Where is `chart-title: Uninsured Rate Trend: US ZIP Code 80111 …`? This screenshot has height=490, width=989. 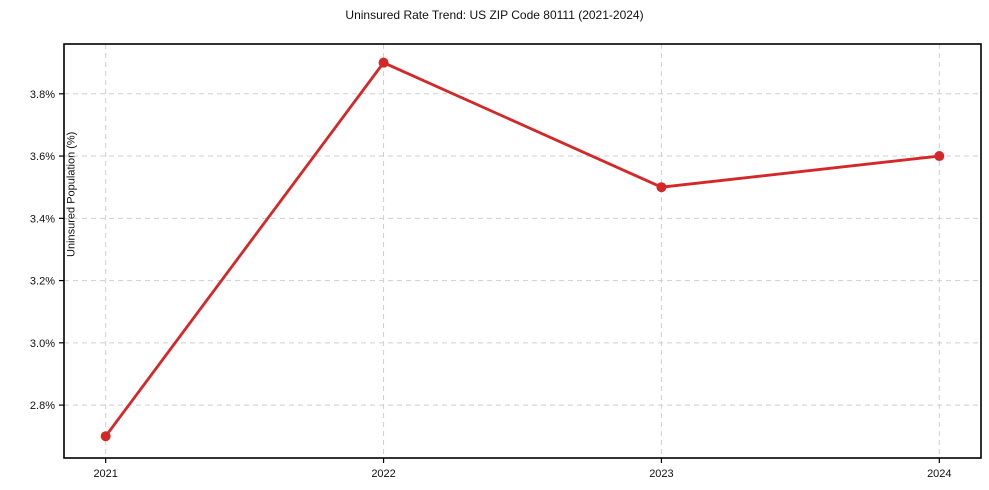
chart-title: Uninsured Rate Trend: US ZIP Code 80111 … is located at coordinates (494, 15).